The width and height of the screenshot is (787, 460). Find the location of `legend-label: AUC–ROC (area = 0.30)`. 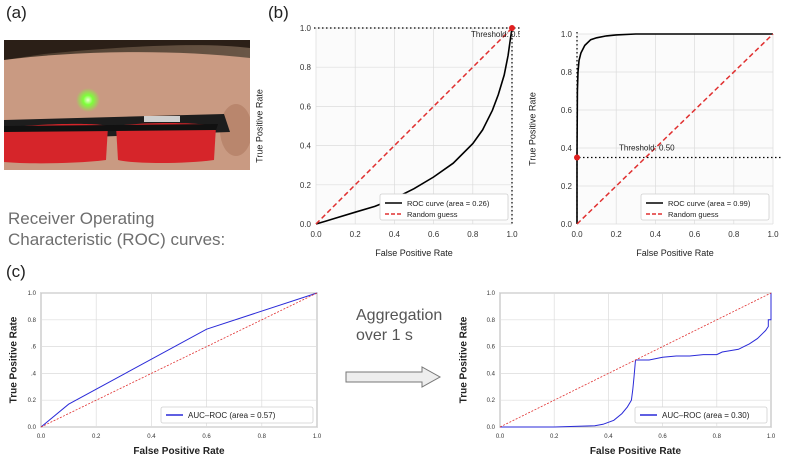

legend-label: AUC–ROC (area = 0.30) is located at coordinates (706, 415).